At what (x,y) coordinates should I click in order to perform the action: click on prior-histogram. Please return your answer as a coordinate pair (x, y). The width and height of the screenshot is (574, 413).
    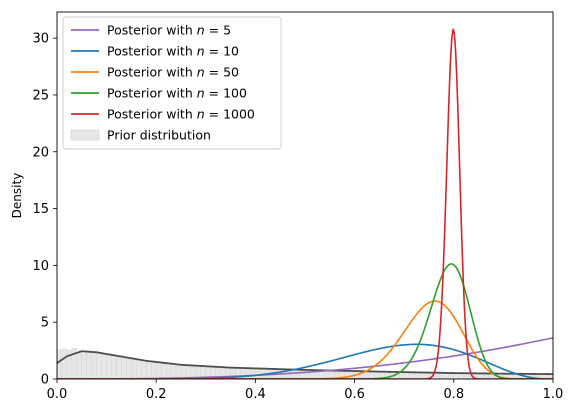
    Looking at the image, I should click on (305, 363).